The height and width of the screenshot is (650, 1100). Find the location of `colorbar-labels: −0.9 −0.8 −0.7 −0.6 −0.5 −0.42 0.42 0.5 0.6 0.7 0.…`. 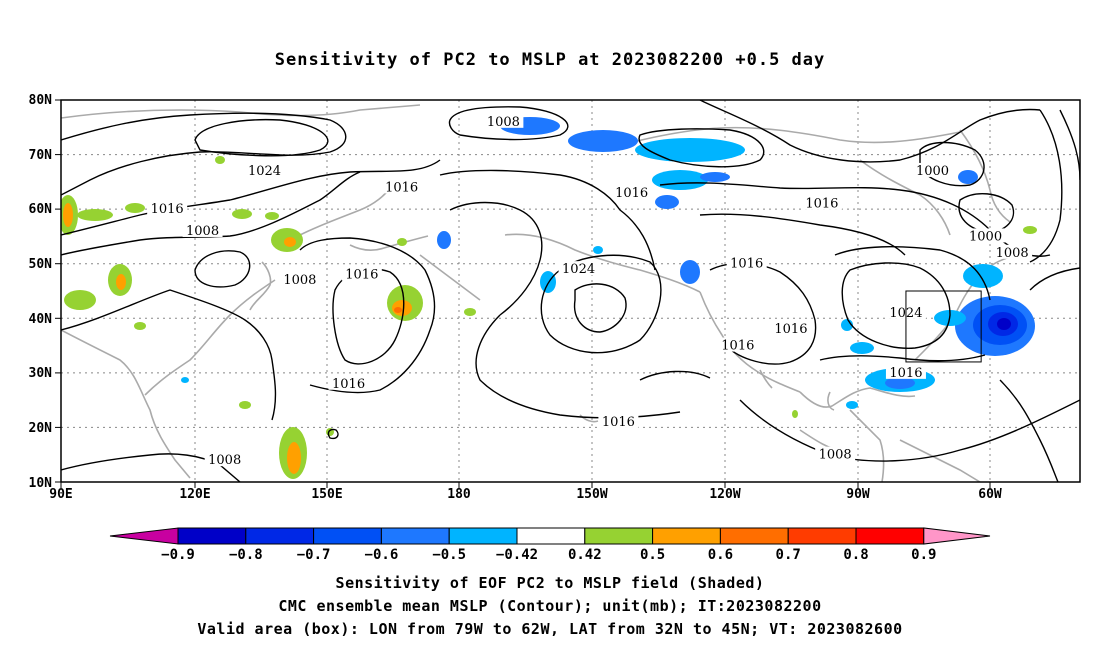

colorbar-labels: −0.9 −0.8 −0.7 −0.6 −0.5 −0.42 0.42 0.5 0.6 0.7 0.… is located at coordinates (548, 555).